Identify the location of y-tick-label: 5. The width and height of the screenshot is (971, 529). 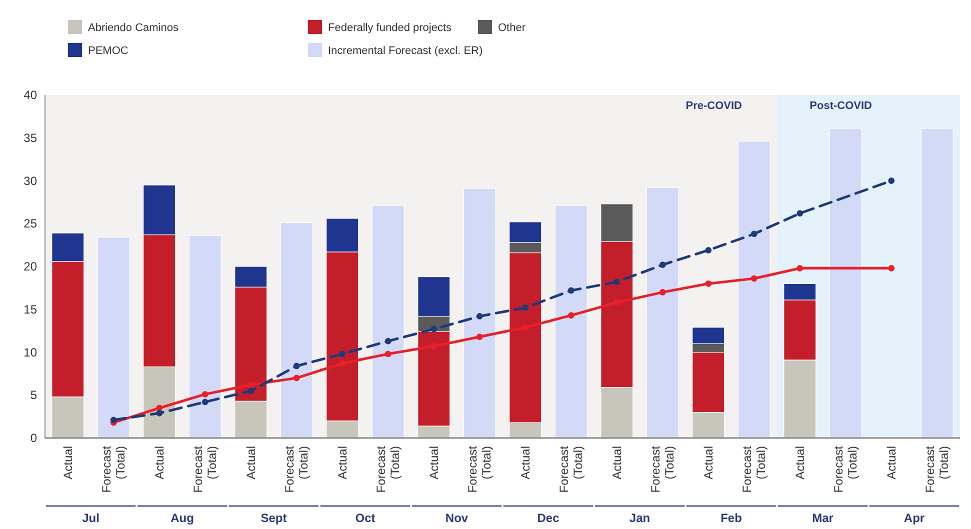
(34, 395).